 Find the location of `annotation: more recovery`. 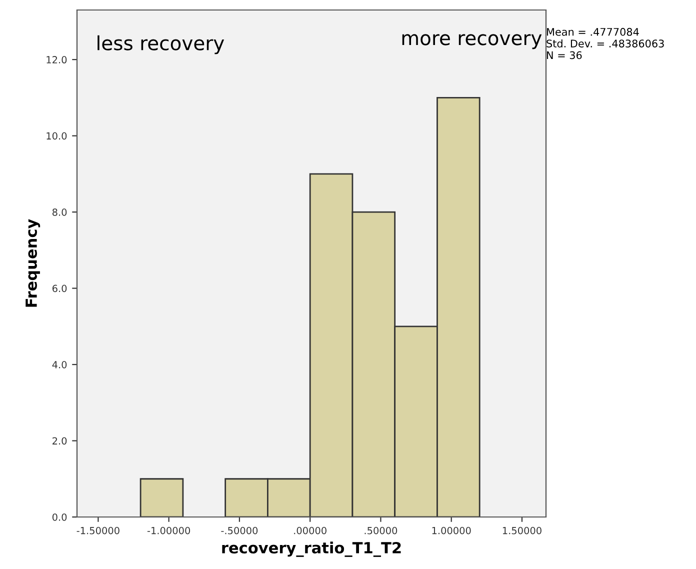

annotation: more recovery is located at coordinates (472, 42).